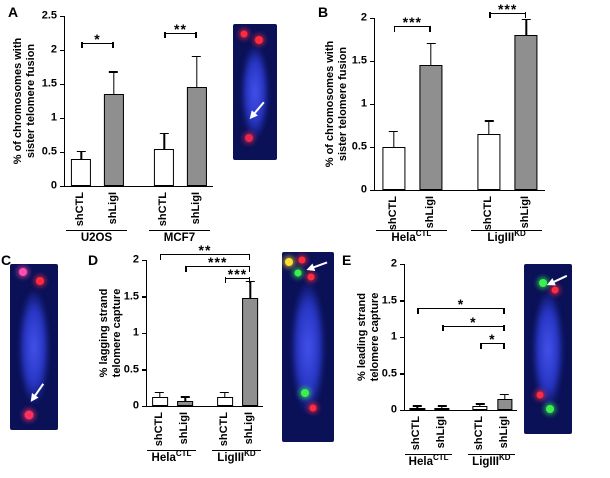 The height and width of the screenshot is (478, 610). I want to click on group-label: LigIIIKD, so click(491, 461).